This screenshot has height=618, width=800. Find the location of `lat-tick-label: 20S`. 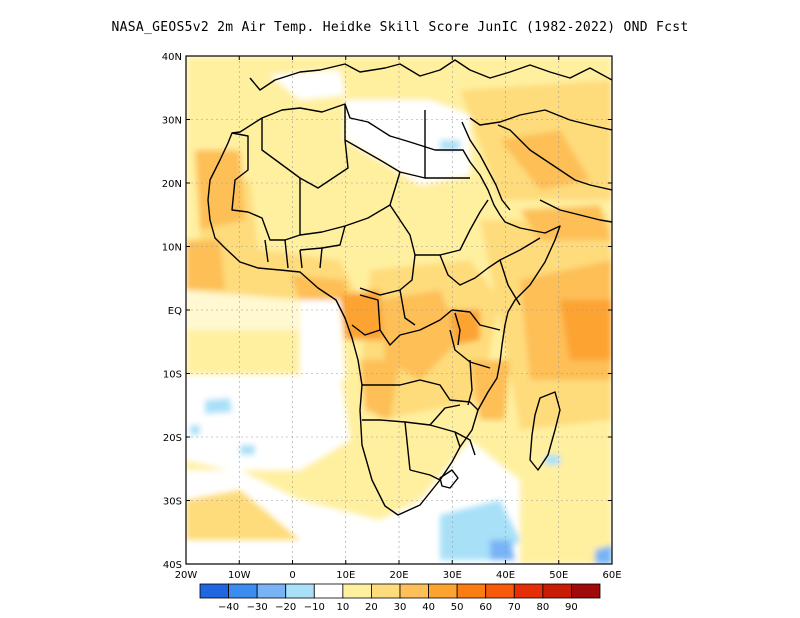

lat-tick-label: 20S is located at coordinates (172, 438).